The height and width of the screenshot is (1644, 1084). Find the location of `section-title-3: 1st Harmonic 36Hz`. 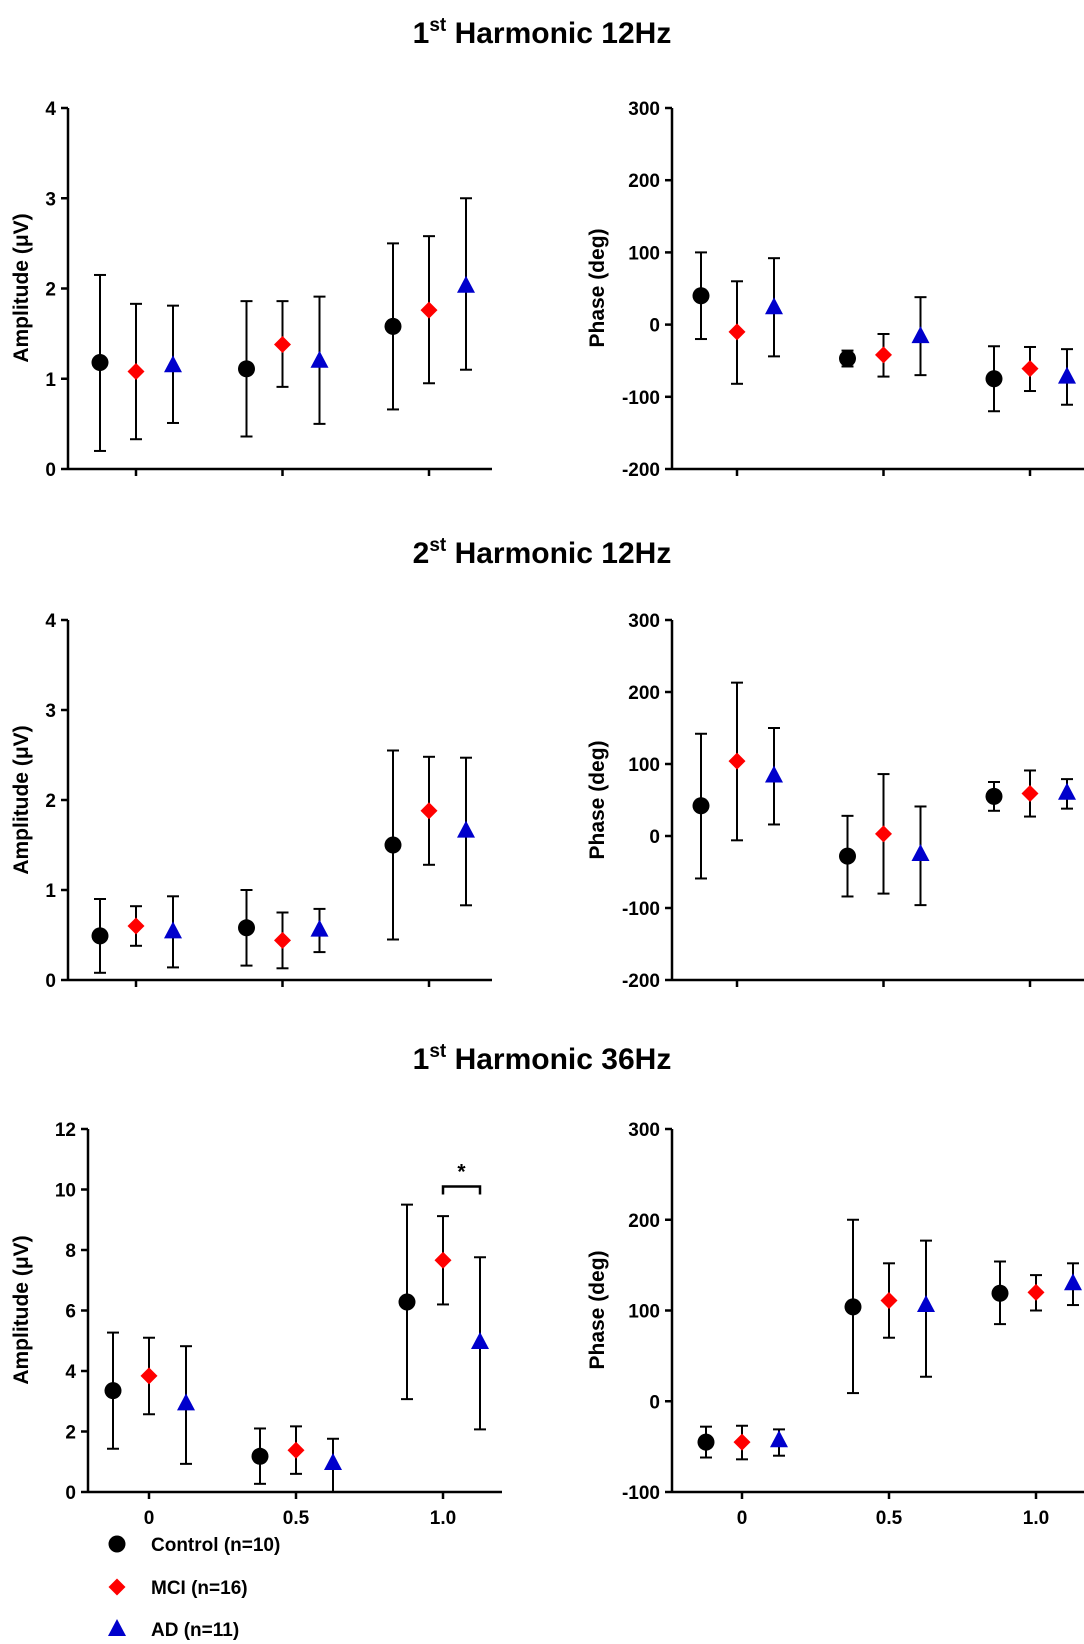

section-title-3: 1st Harmonic 36Hz is located at coordinates (542, 1058).